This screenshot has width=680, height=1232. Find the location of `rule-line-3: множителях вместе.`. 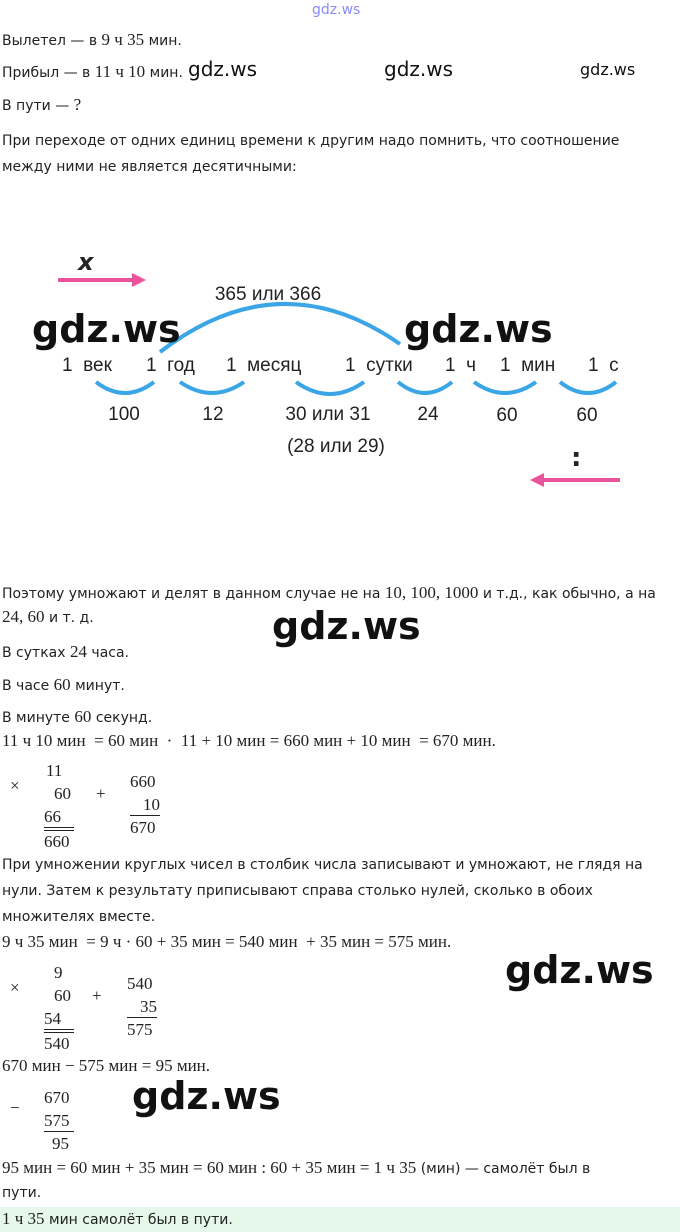

rule-line-3: множителях вместе. is located at coordinates (79, 917).